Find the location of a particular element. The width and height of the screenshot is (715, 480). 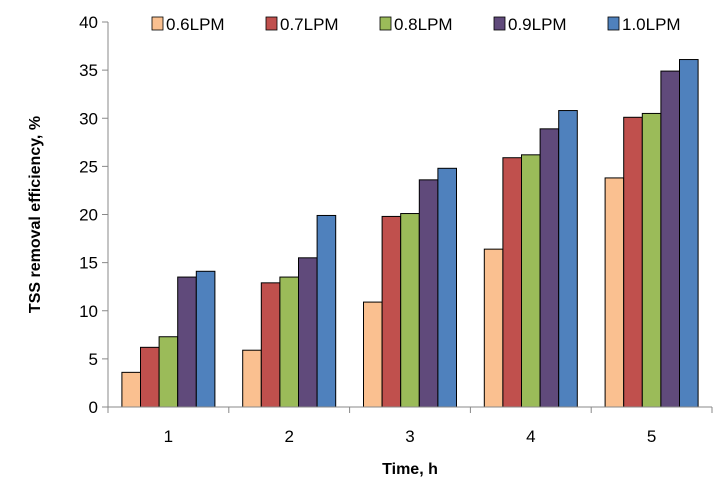

bar-0.9LPM-t1 is located at coordinates (187, 342).